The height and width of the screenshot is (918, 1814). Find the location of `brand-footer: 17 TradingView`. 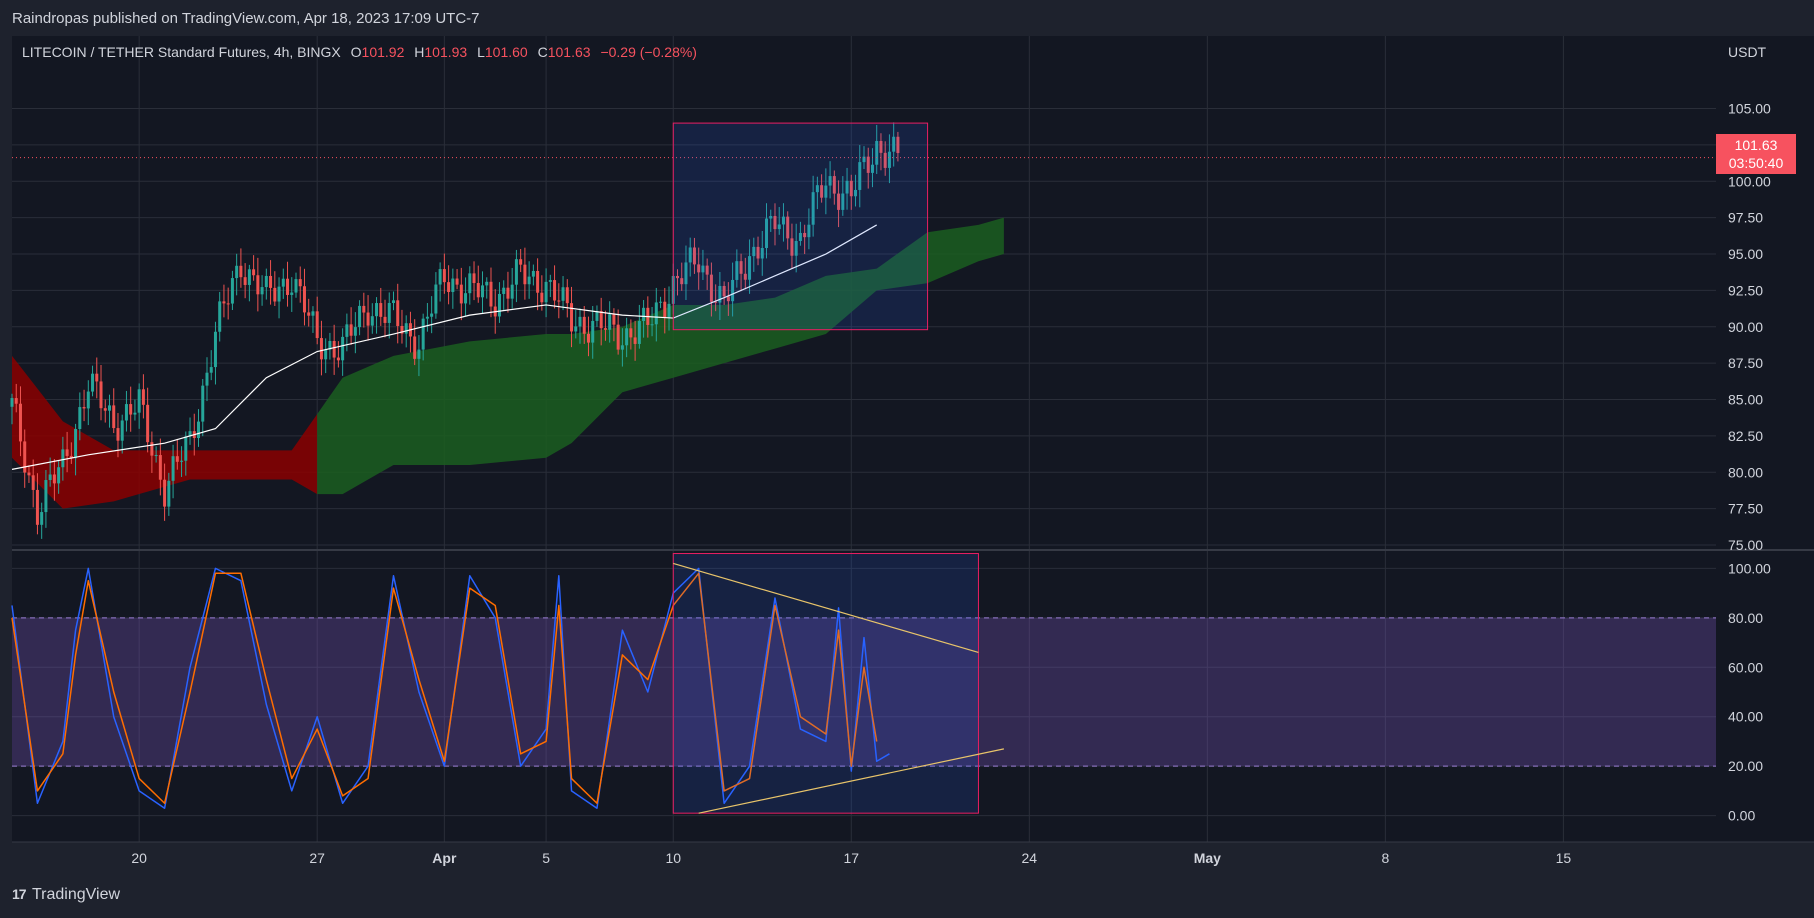

brand-footer: 17 TradingView is located at coordinates (150, 896).